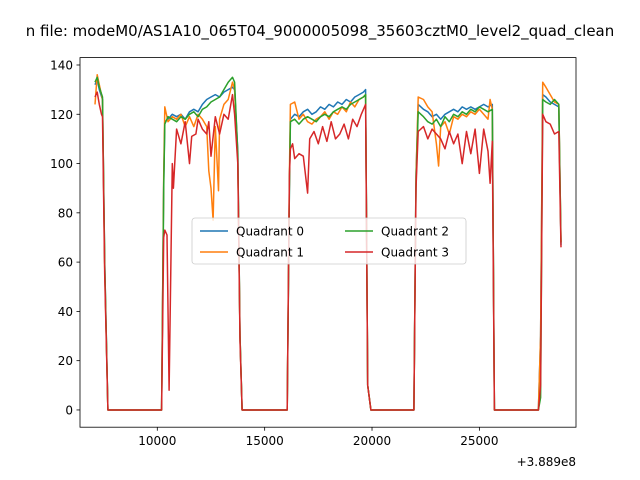 The image size is (640, 480). What do you see at coordinates (65, 213) in the screenshot?
I see `y-tick-label: 80` at bounding box center [65, 213].